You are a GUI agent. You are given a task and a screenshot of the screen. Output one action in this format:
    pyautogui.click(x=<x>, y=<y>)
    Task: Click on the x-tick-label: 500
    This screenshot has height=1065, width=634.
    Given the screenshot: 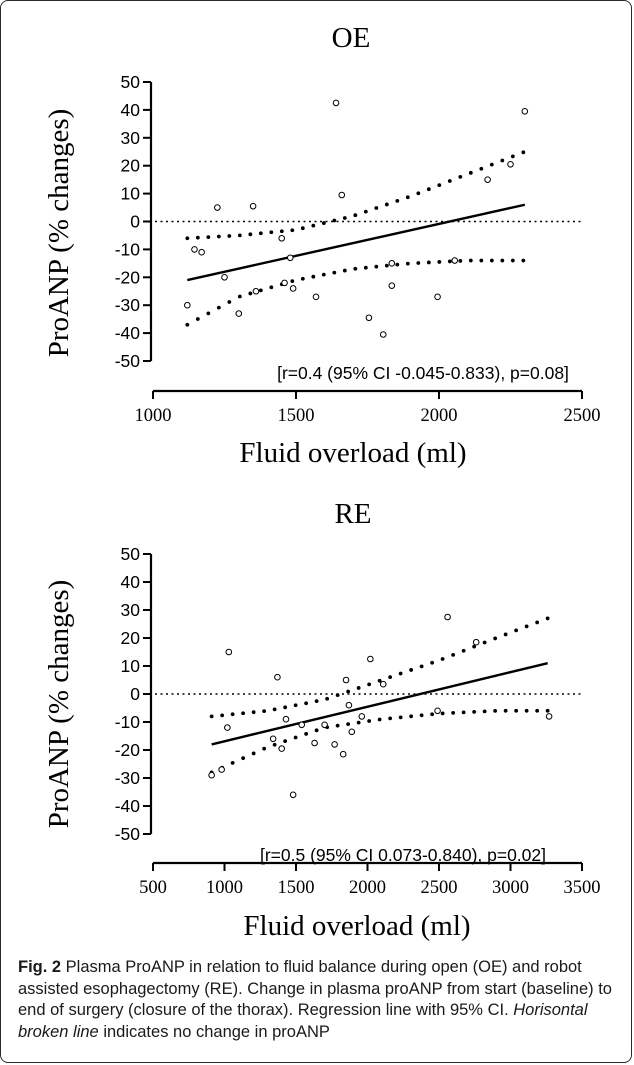 What is the action you would take?
    pyautogui.click(x=153, y=888)
    